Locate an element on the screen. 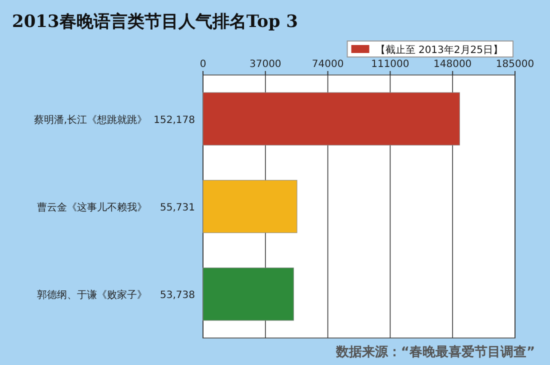 Image resolution: width=550 pixels, height=365 pixels. data-label: 152,178 is located at coordinates (174, 120).